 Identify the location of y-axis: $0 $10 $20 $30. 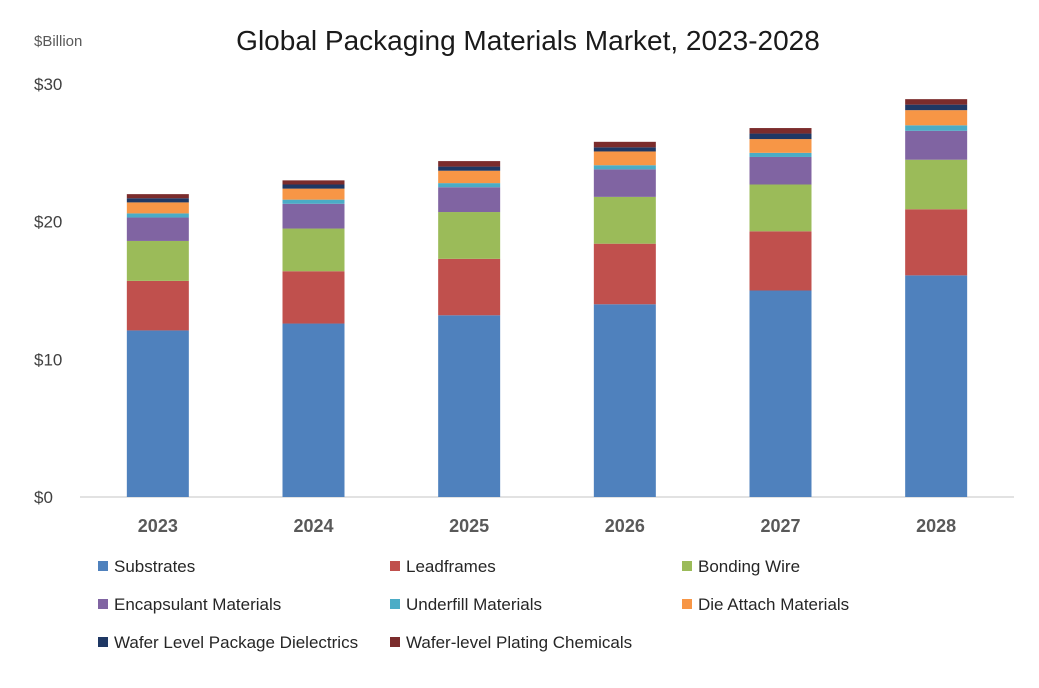
(48, 291).